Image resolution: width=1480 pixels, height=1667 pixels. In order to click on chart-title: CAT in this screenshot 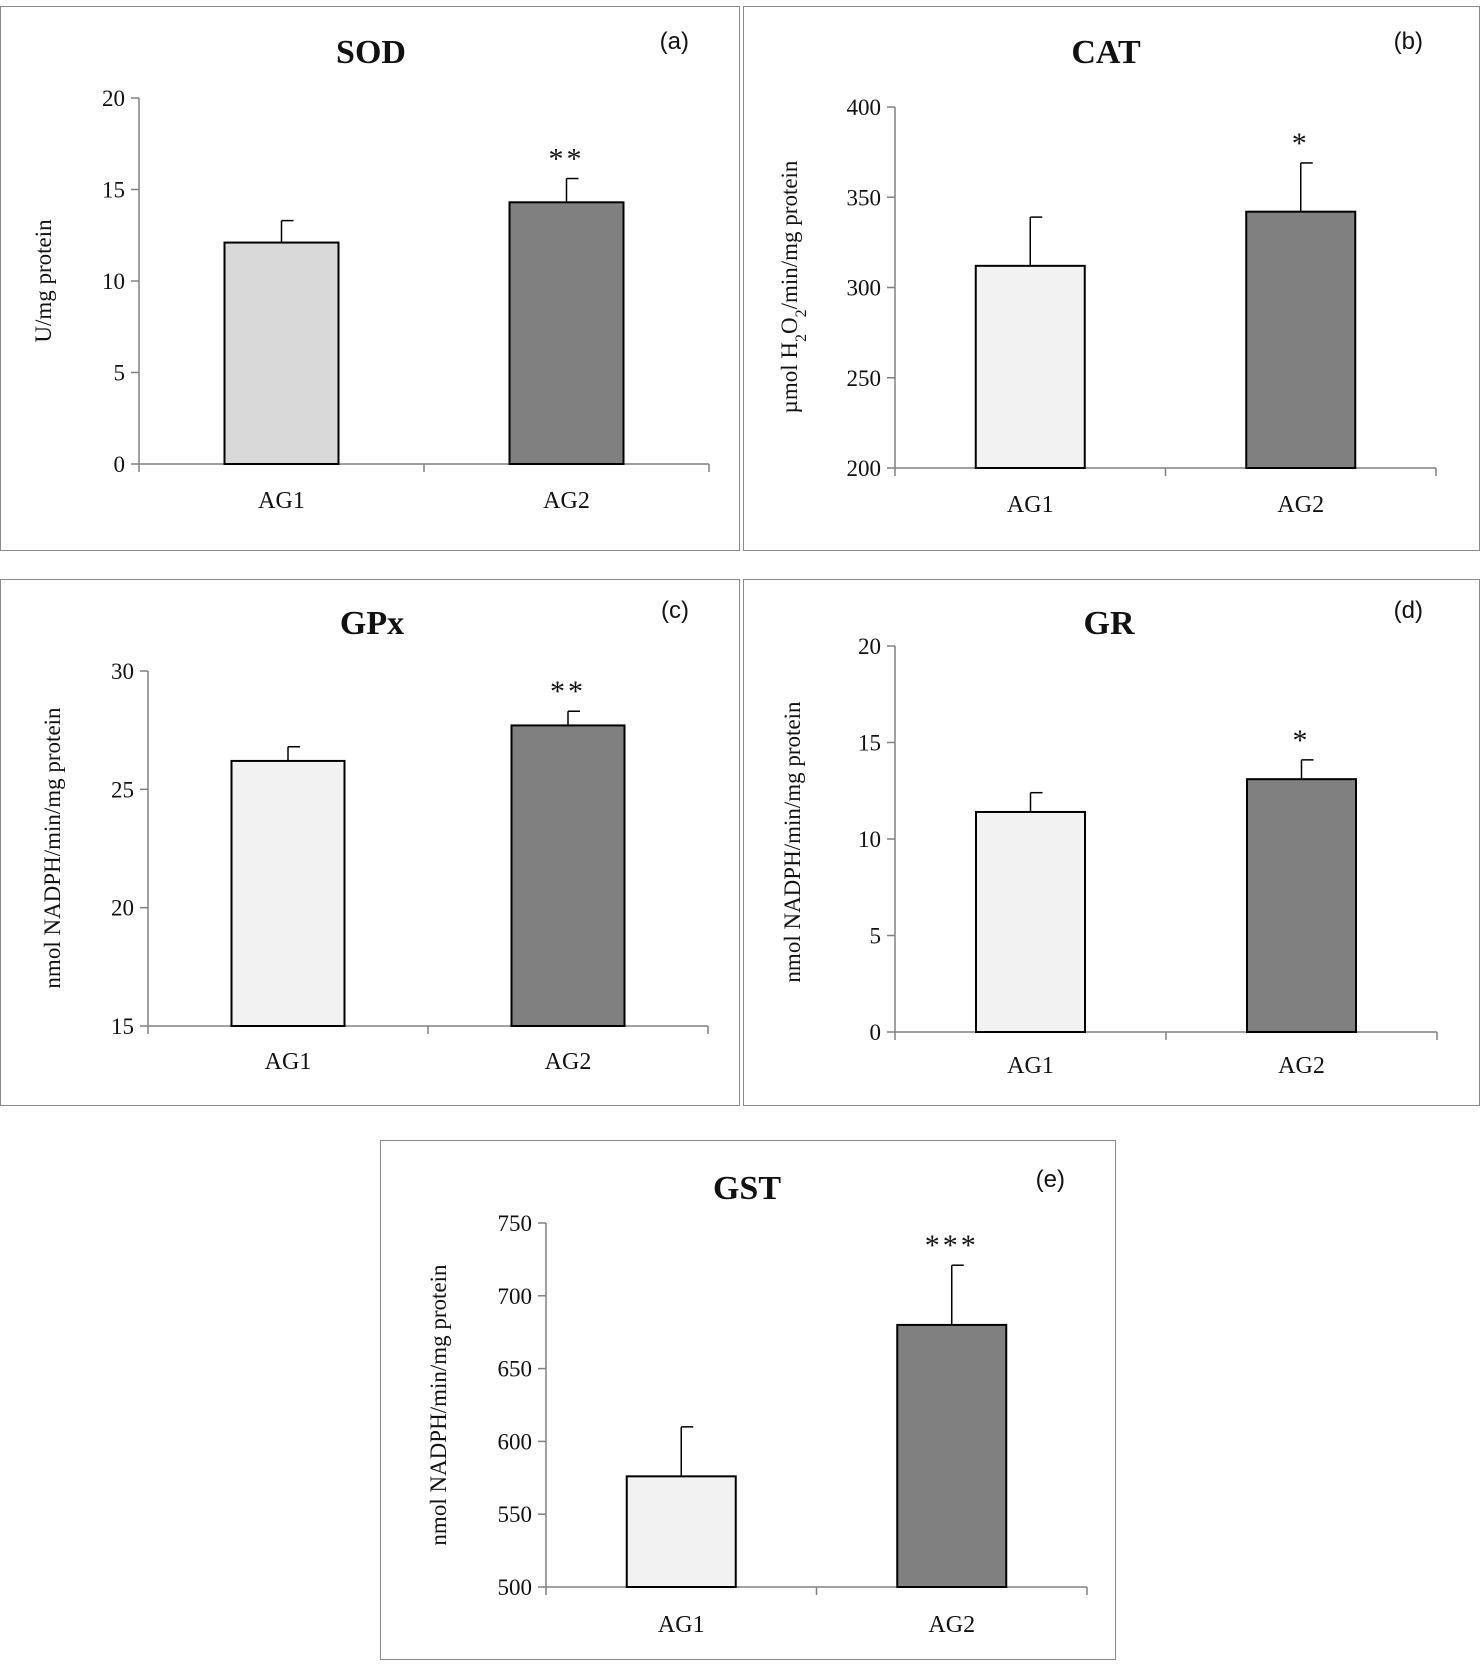, I will do `click(1106, 52)`.